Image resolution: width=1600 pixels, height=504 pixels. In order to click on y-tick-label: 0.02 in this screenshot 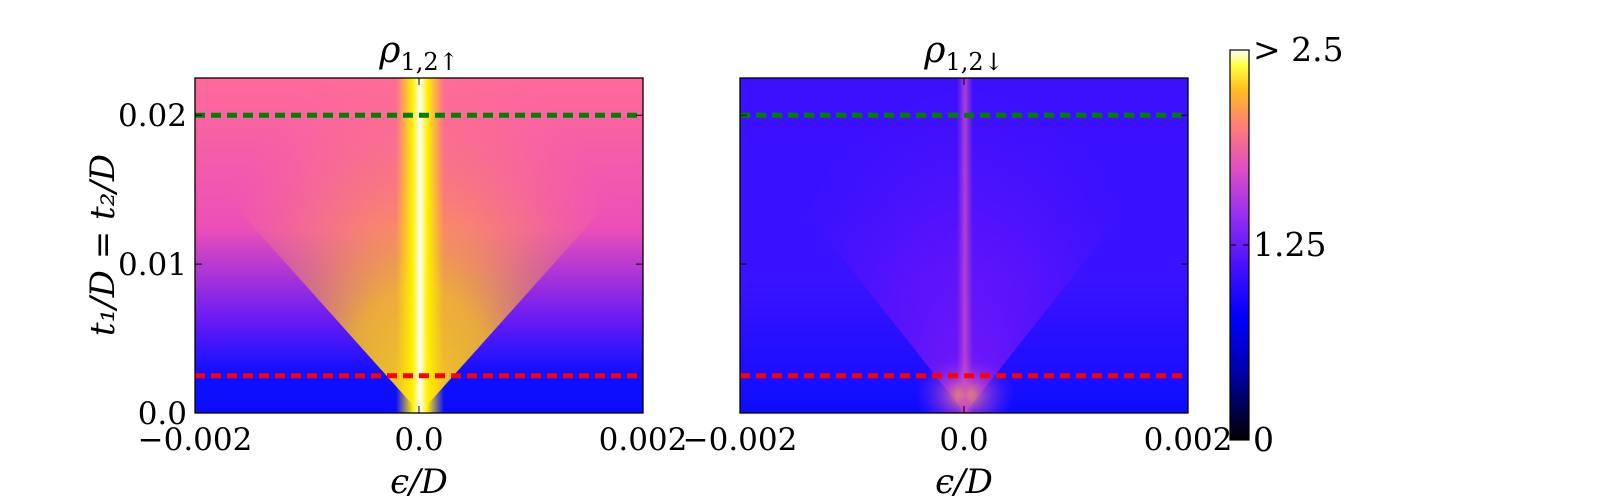, I will do `click(152, 116)`.